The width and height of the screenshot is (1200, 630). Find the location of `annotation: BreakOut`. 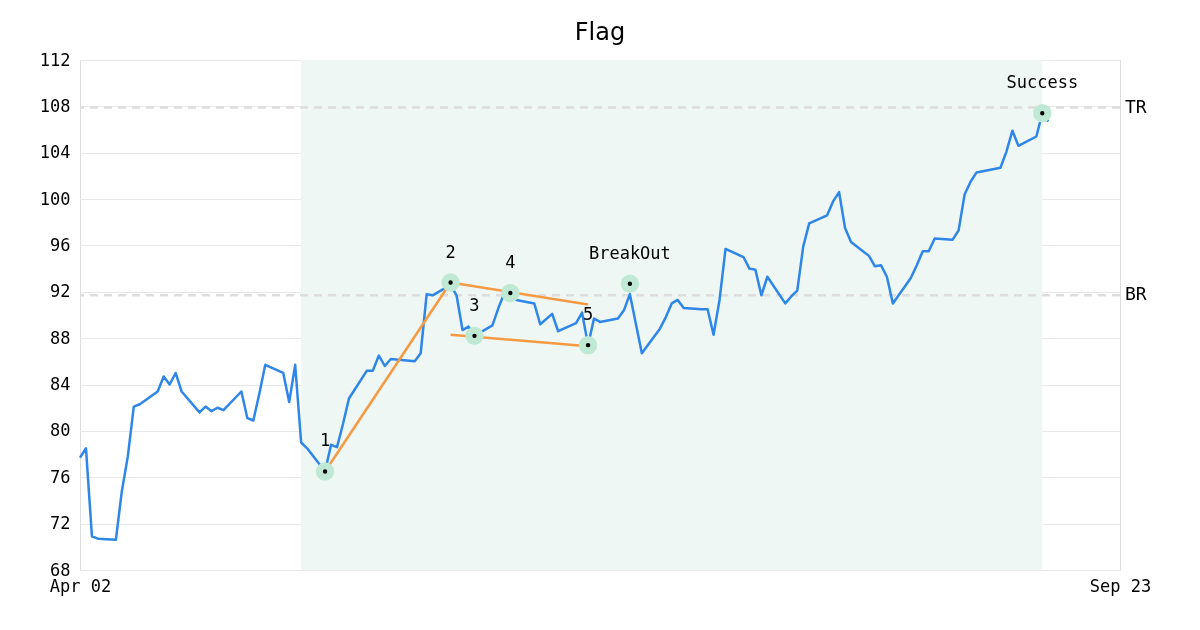

annotation: BreakOut is located at coordinates (629, 252).